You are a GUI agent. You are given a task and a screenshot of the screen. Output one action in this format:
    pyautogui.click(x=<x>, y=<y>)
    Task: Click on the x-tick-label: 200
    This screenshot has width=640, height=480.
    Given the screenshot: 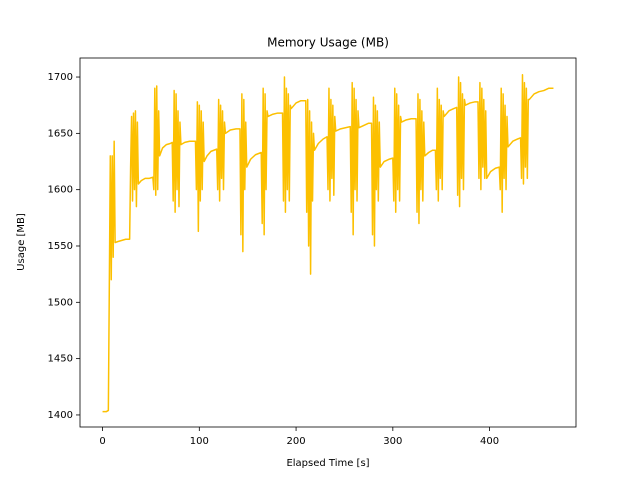 What is the action you would take?
    pyautogui.click(x=296, y=441)
    